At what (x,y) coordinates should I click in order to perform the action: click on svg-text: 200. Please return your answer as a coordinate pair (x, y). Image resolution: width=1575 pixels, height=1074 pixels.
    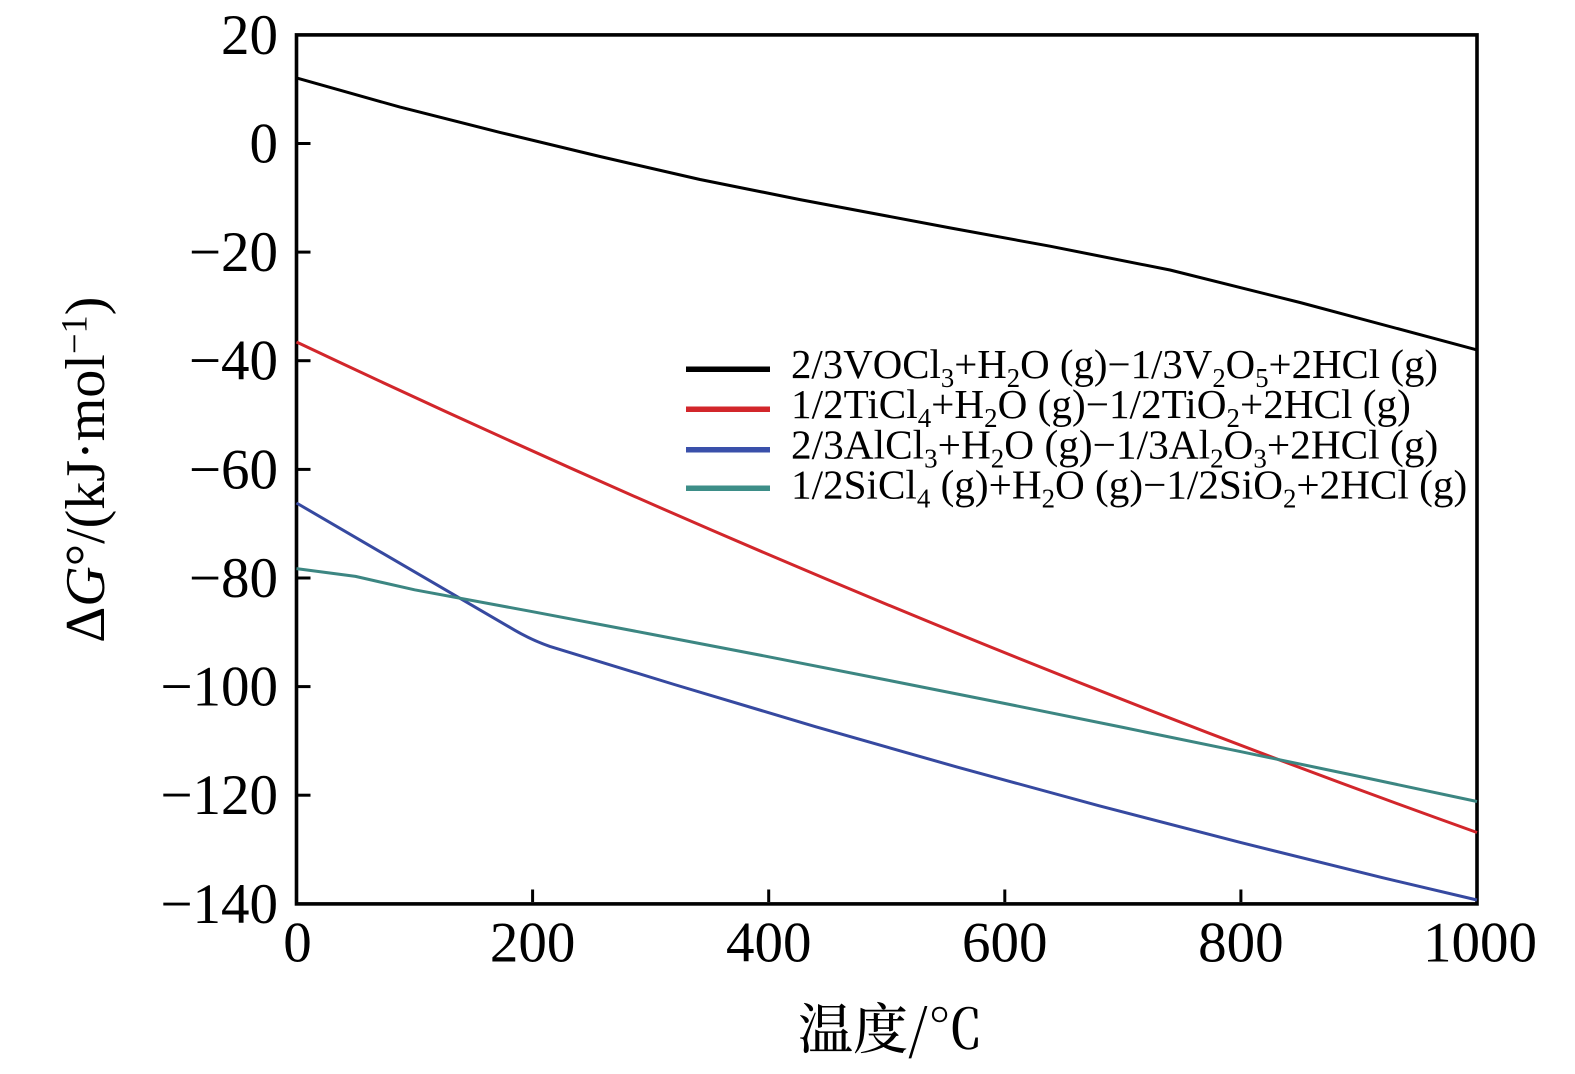
    Looking at the image, I should click on (533, 943).